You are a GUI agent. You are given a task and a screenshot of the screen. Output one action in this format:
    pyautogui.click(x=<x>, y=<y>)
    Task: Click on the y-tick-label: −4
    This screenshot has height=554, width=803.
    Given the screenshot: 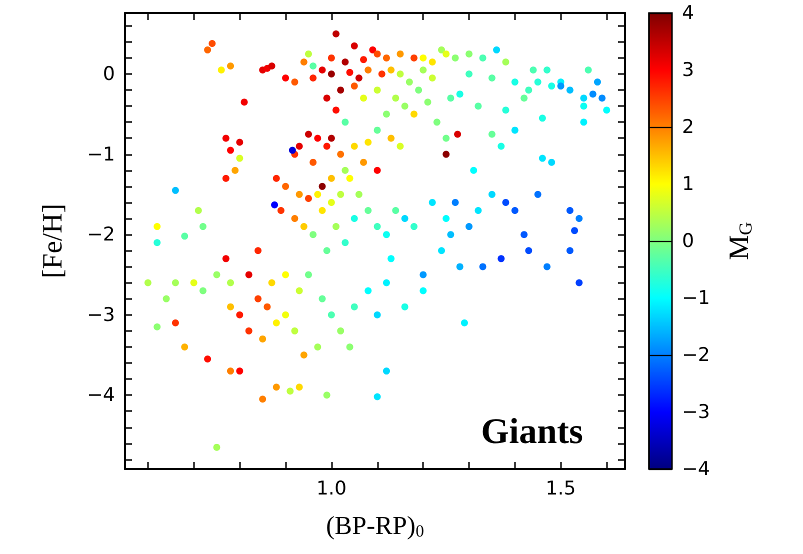 What is the action you would take?
    pyautogui.click(x=100, y=395)
    